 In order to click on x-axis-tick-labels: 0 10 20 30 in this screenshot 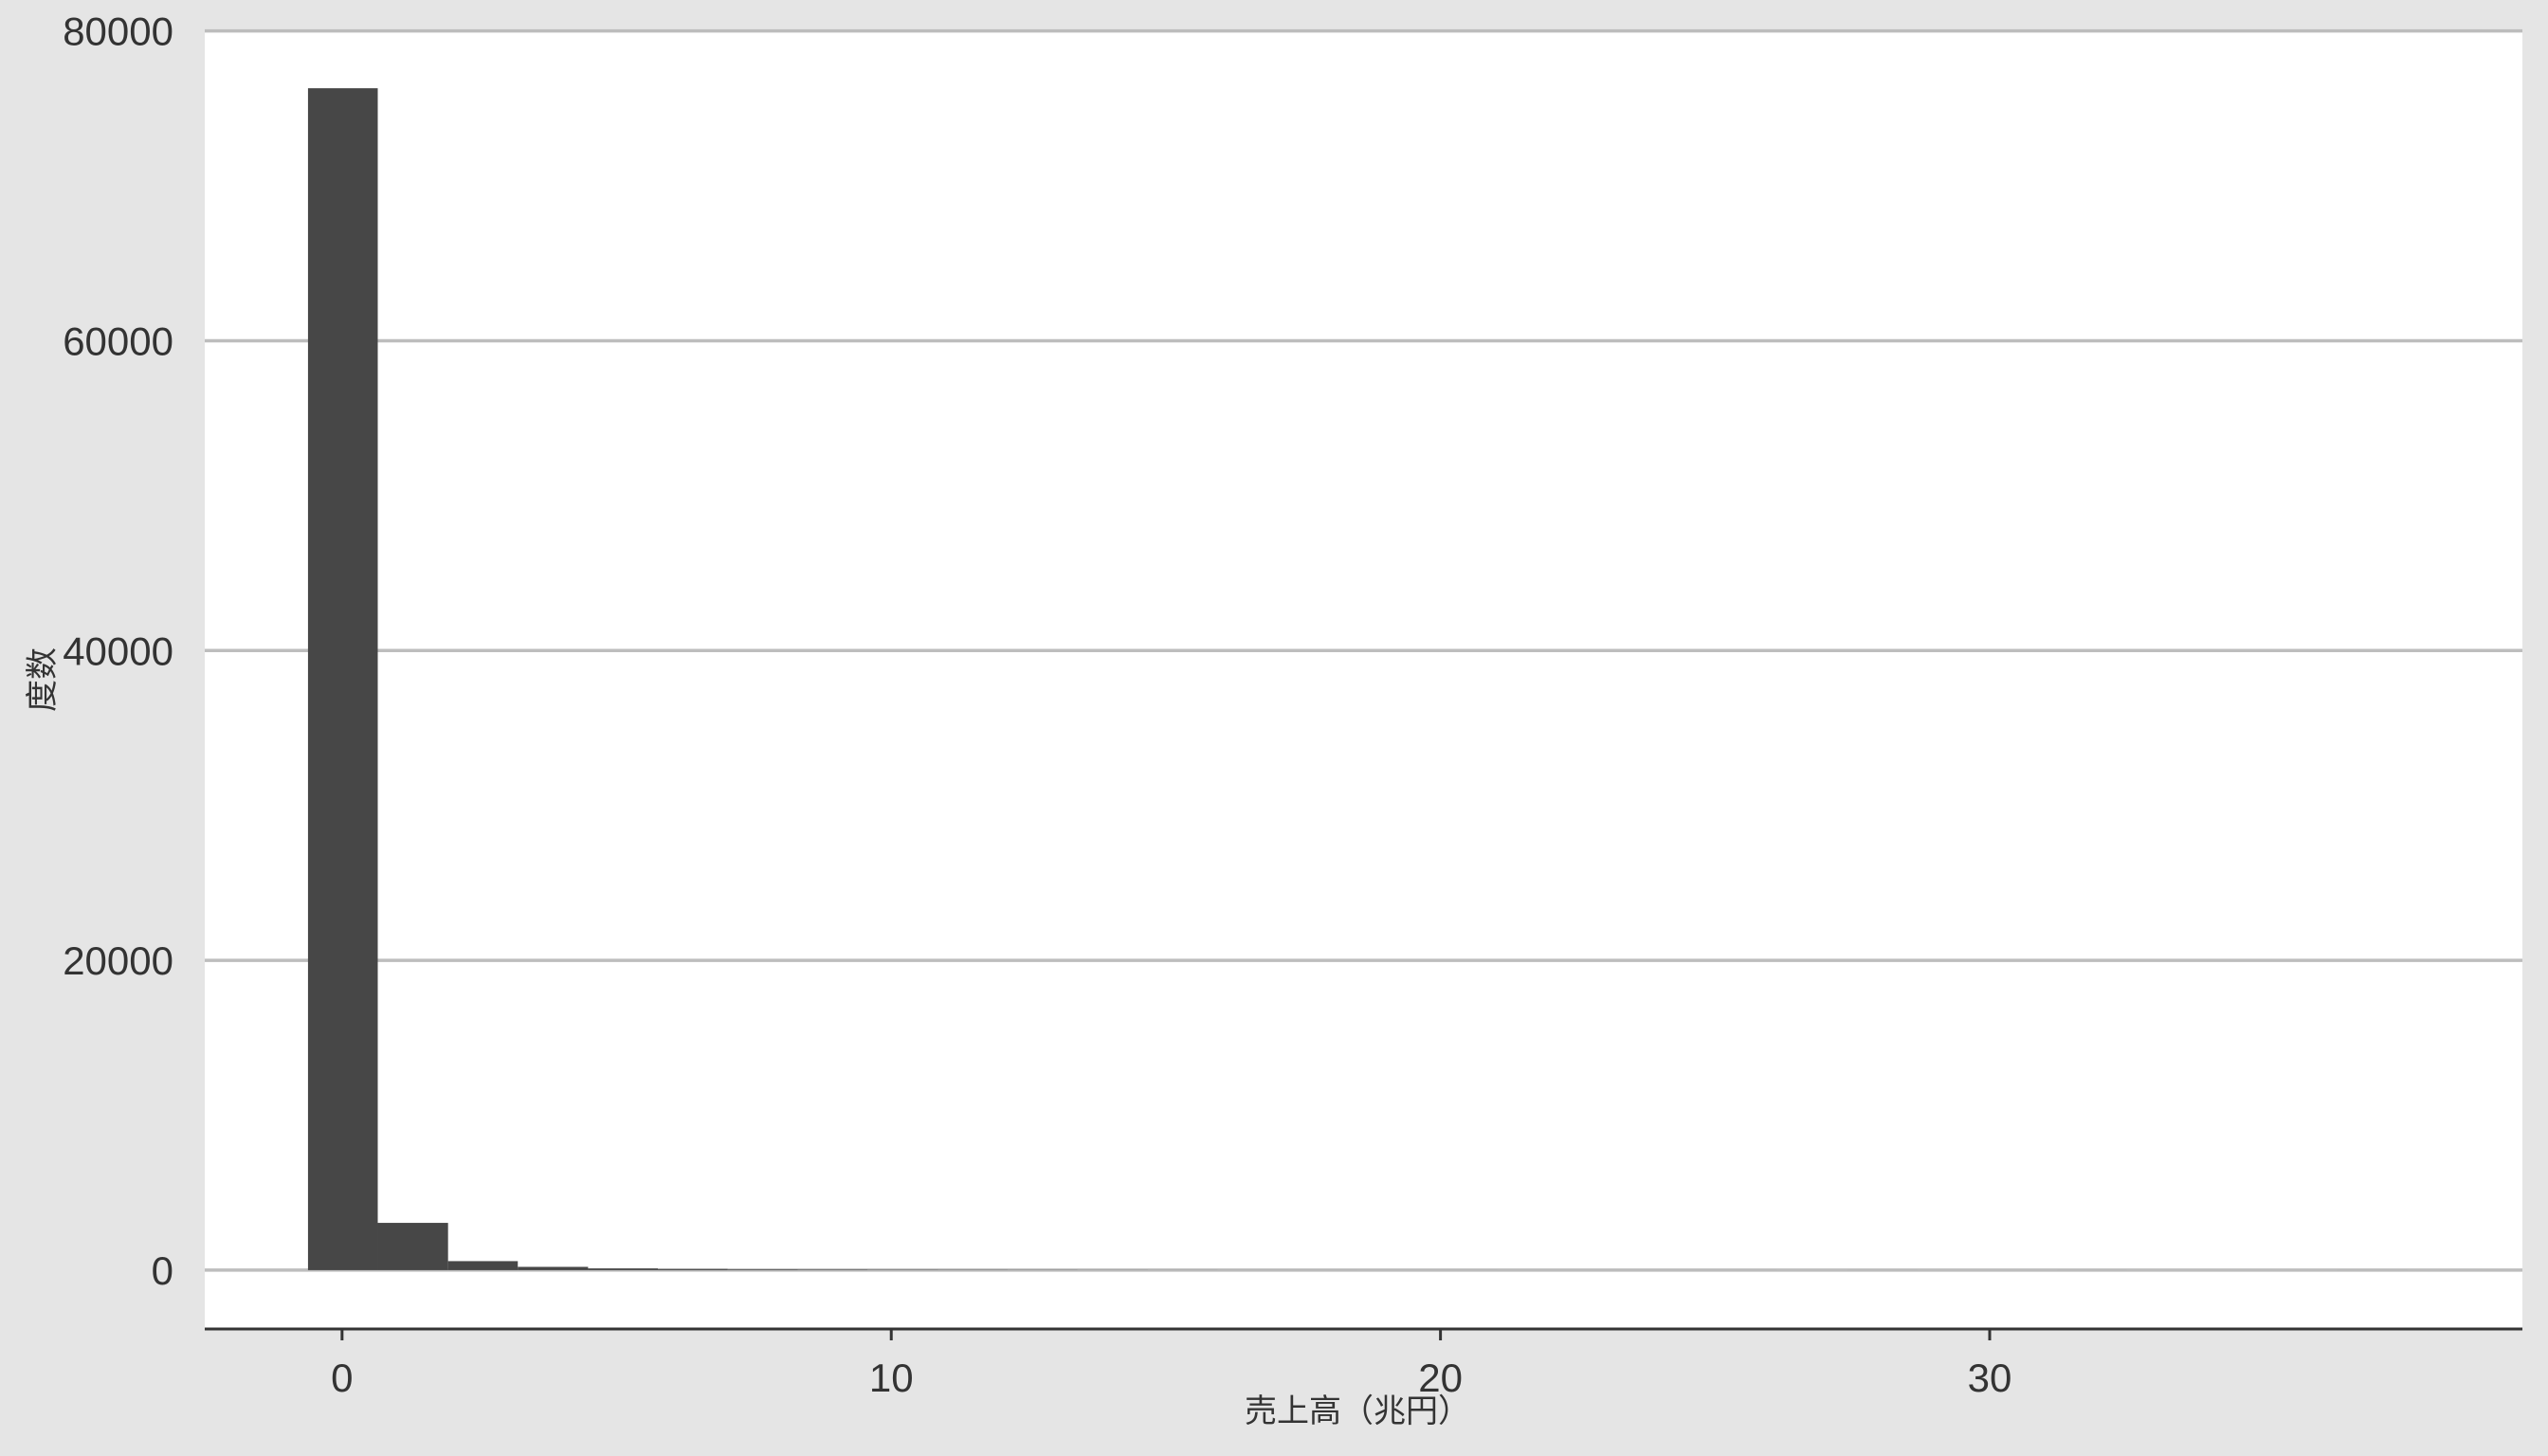, I will do `click(1171, 1378)`.